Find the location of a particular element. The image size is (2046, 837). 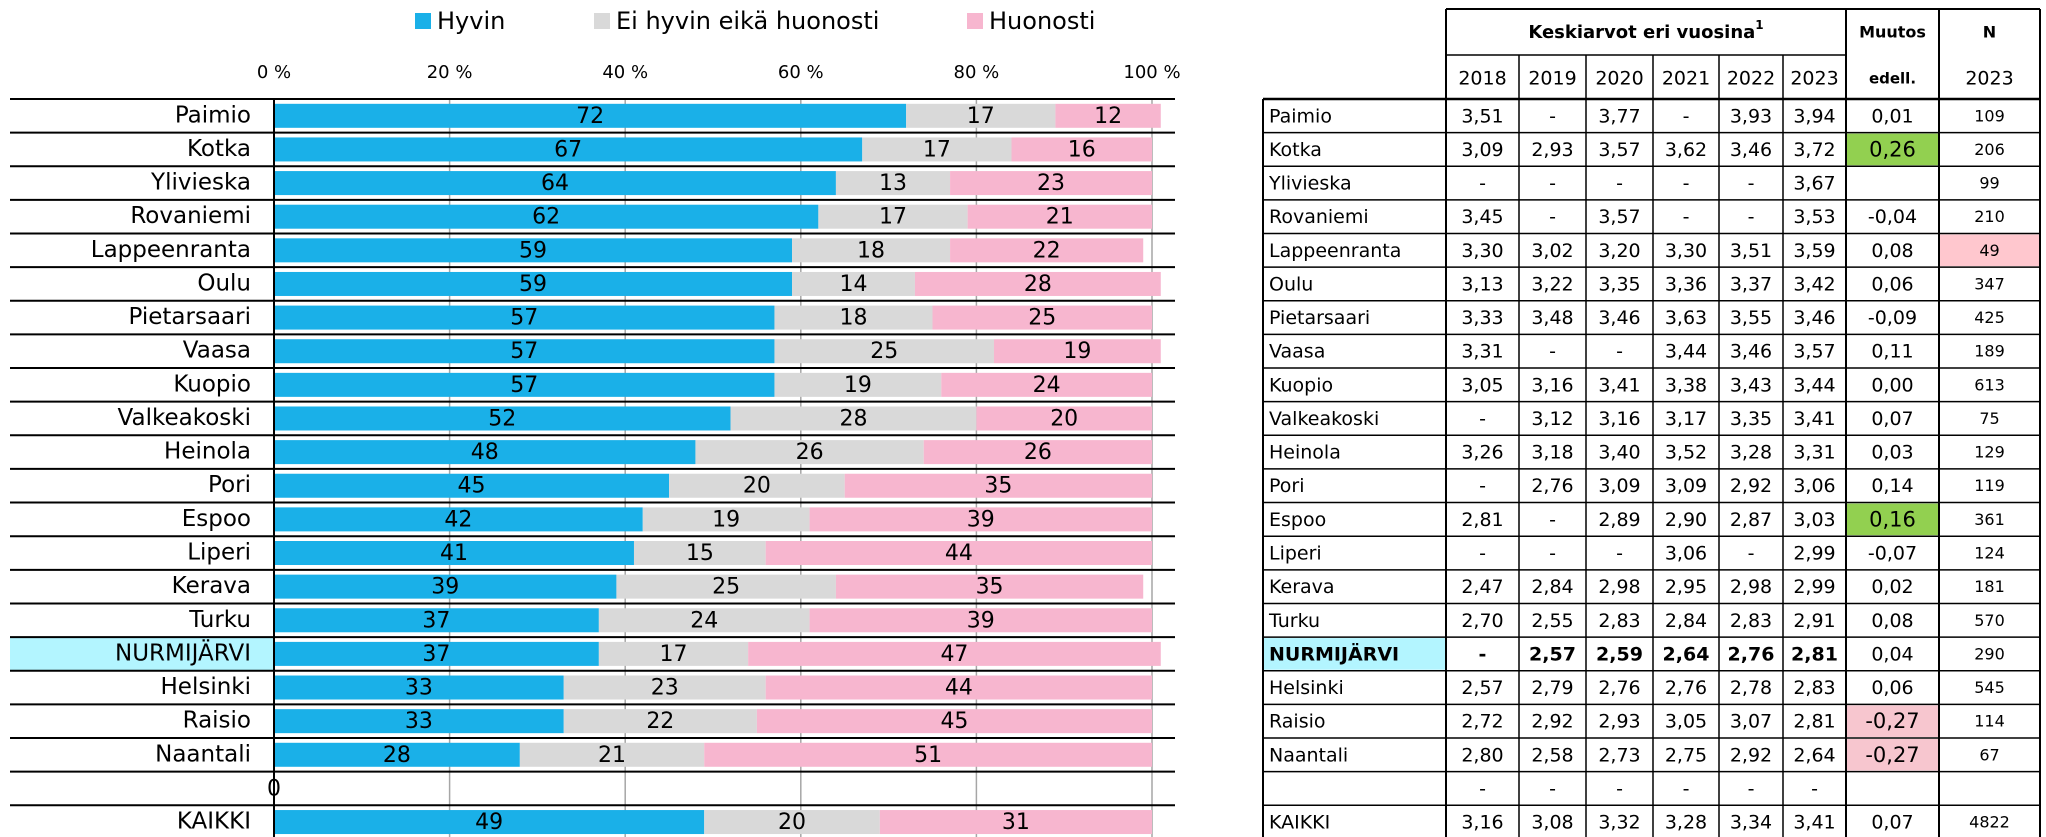

data-label: 22 is located at coordinates (1047, 250).